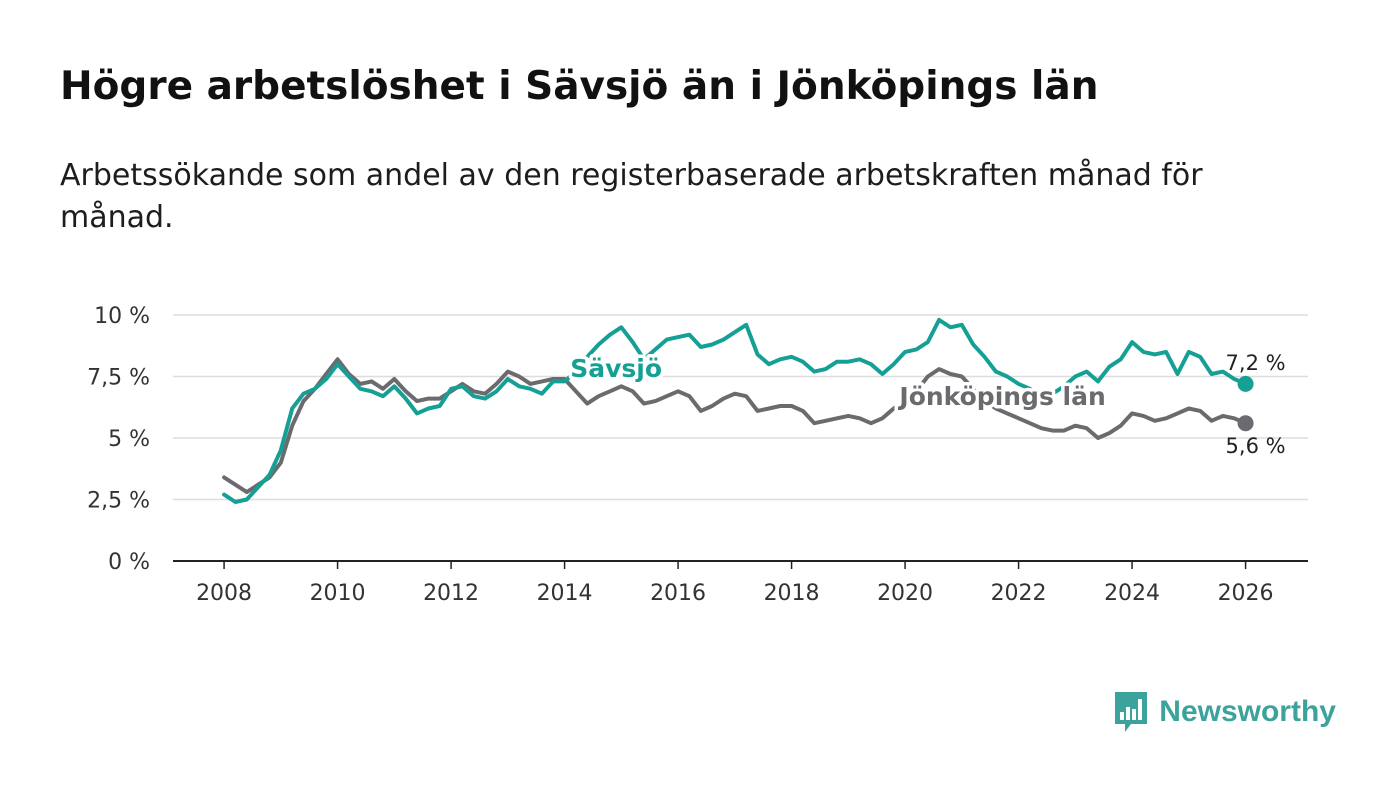  What do you see at coordinates (1001, 396) in the screenshot?
I see `series-inline-label: Jönköpings län` at bounding box center [1001, 396].